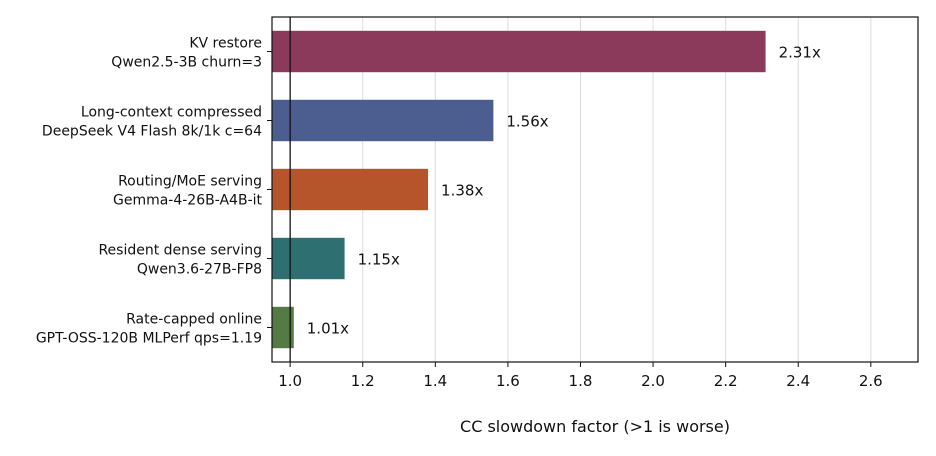  I want to click on x-axis-ticks: 1.0 1.2 1.4 1.6 1.8 2.0 2.2 2.4 2.6, so click(580, 376).